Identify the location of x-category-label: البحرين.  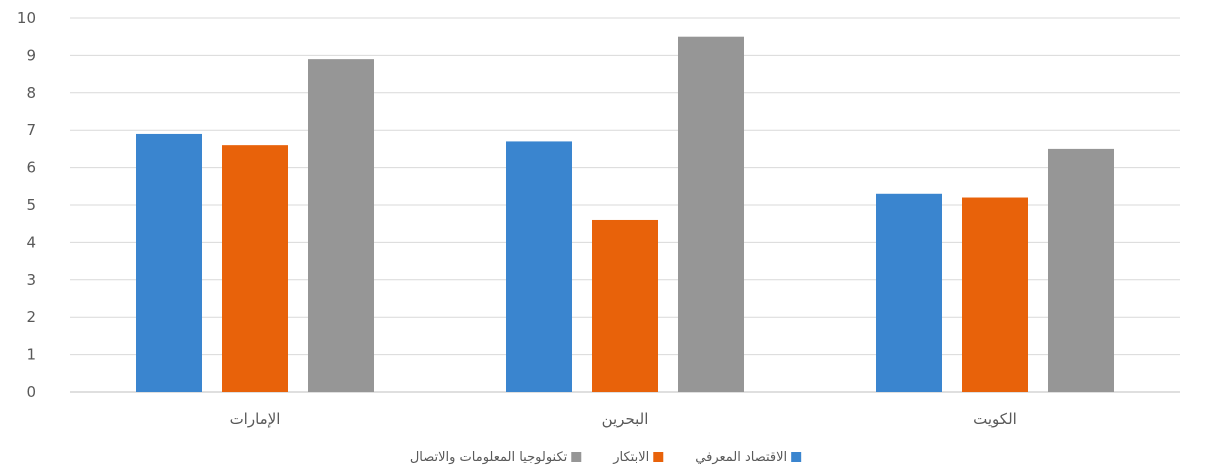
(625, 419).